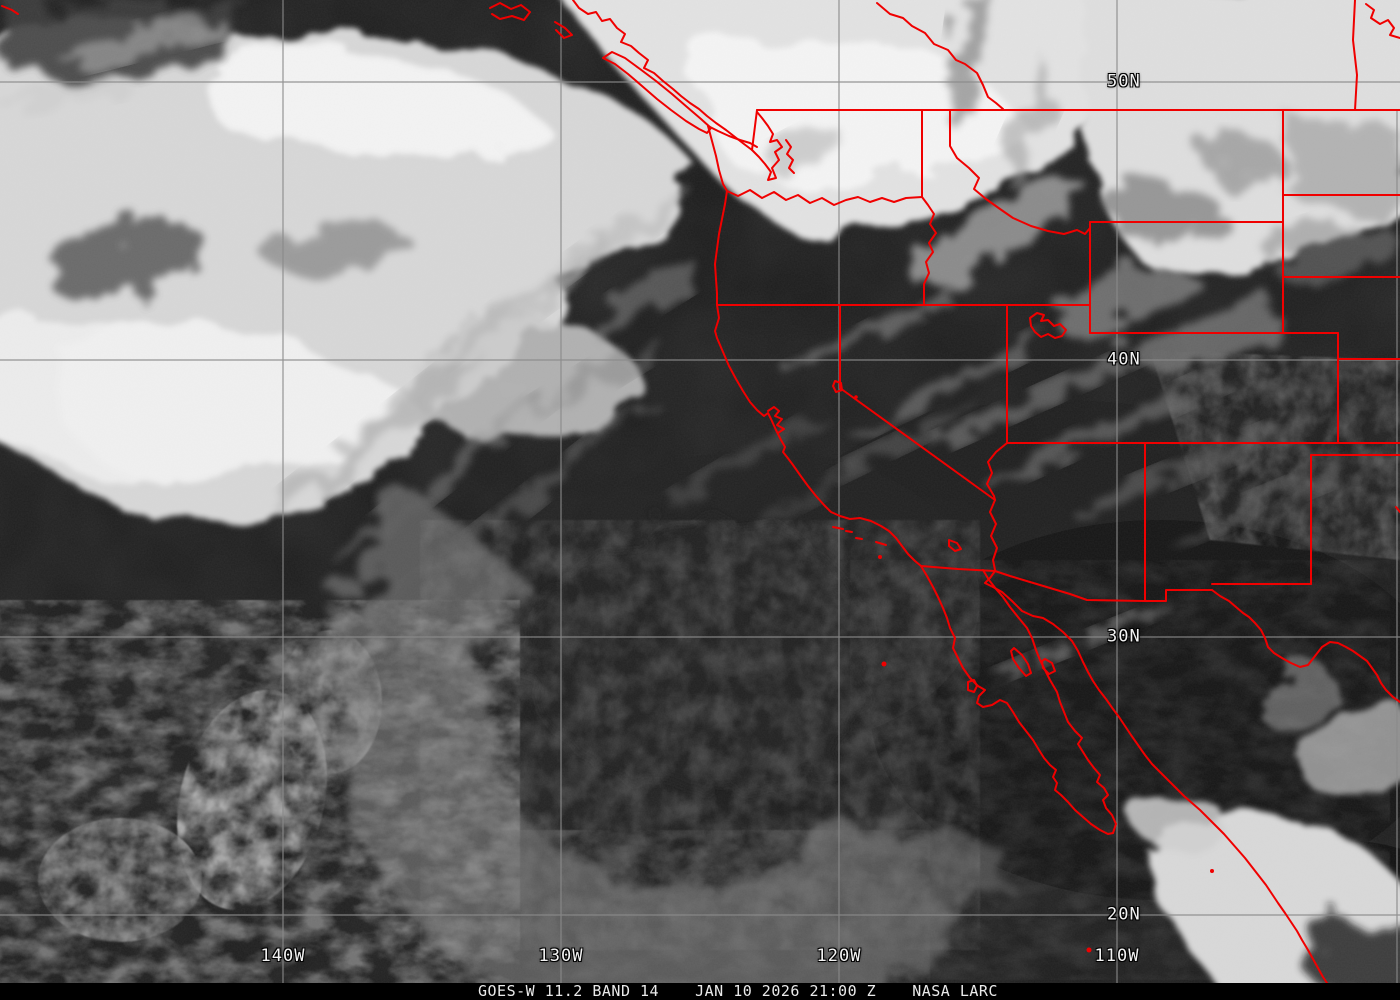 The image size is (1400, 1000). I want to click on puget-sound, so click(767, 146).